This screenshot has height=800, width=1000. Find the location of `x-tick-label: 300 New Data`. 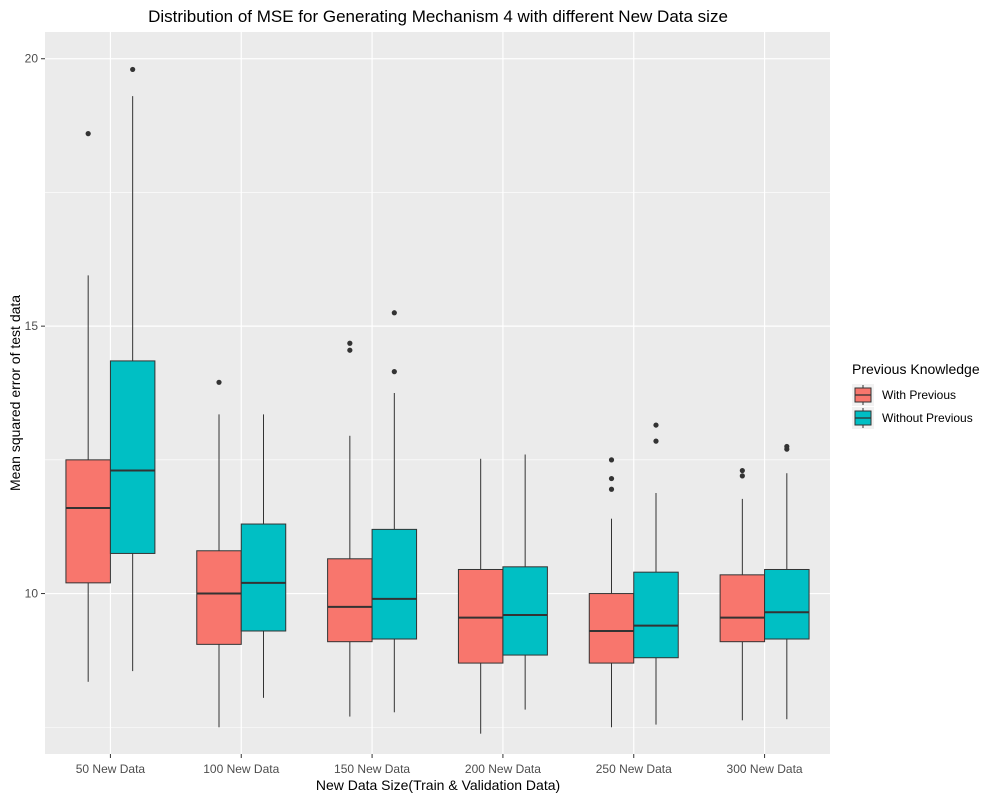

x-tick-label: 300 New Data is located at coordinates (765, 769).